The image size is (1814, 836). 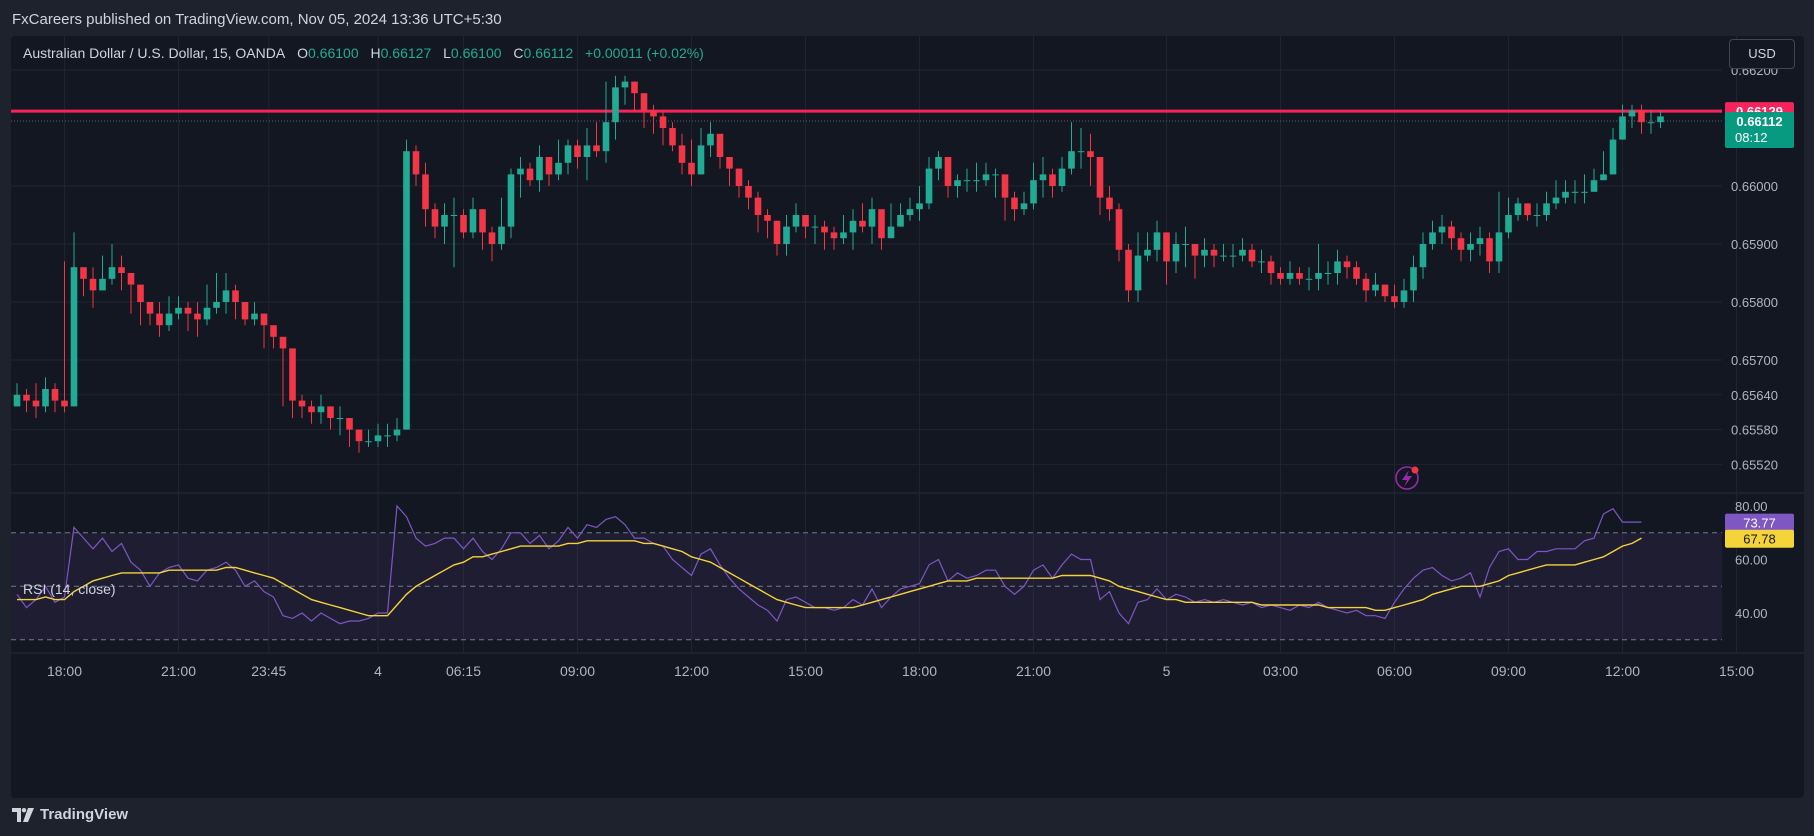 I want to click on time-tick-label: 18:00, so click(x=919, y=671).